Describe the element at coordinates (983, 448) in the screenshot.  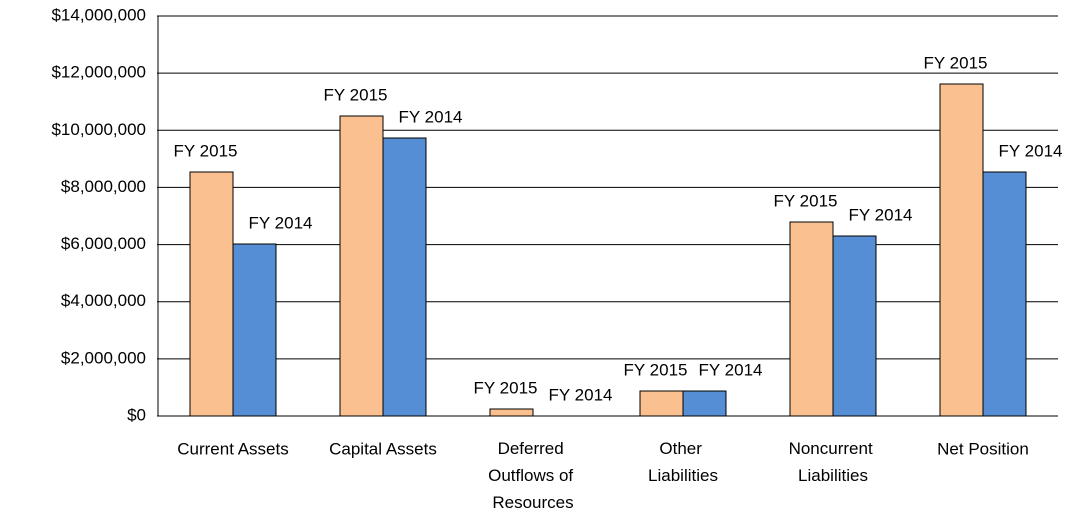
I see `x-tick-label: Net Position` at that location.